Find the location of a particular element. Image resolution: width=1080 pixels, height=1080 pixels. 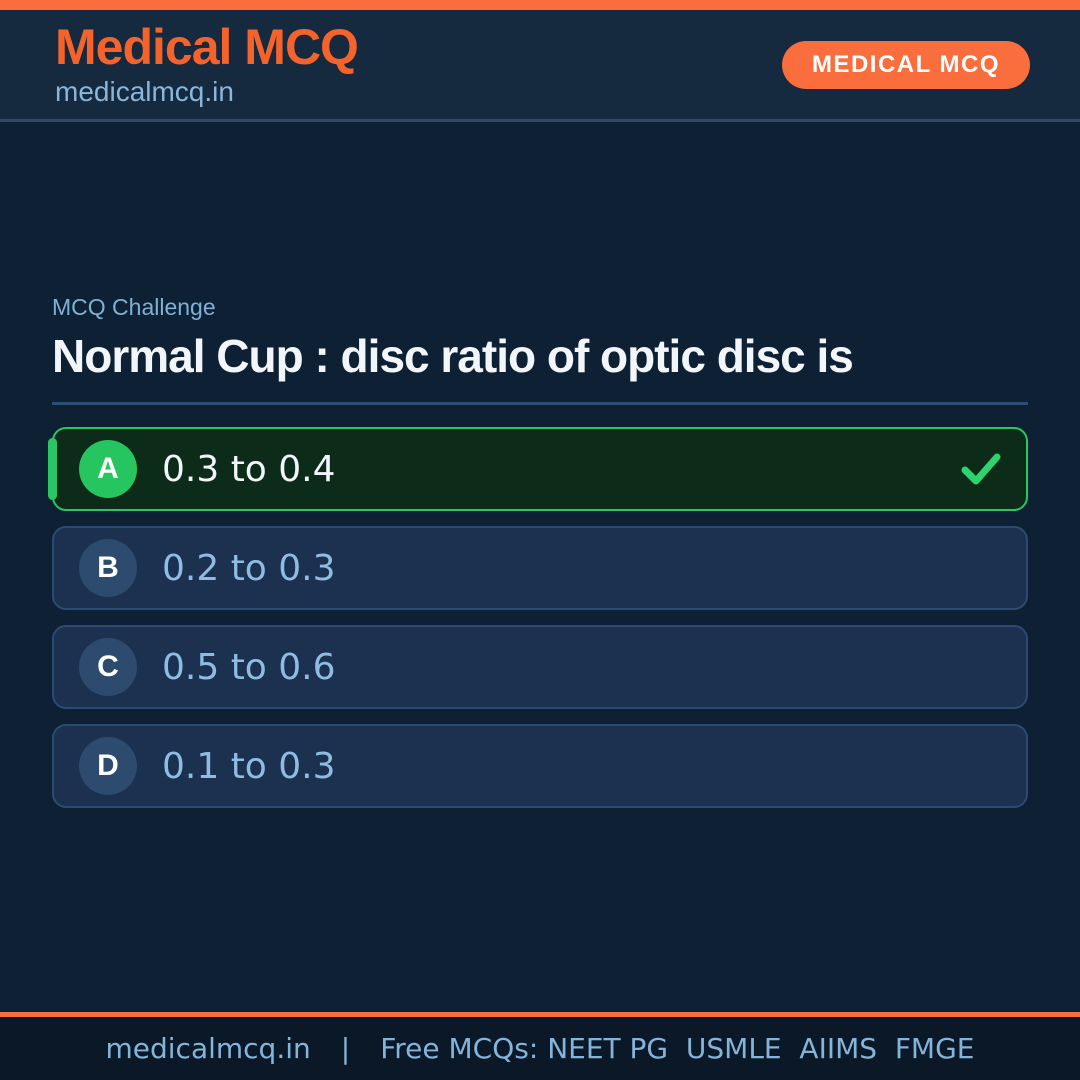

footer-website: medicalmcq.in is located at coordinates (208, 1048).